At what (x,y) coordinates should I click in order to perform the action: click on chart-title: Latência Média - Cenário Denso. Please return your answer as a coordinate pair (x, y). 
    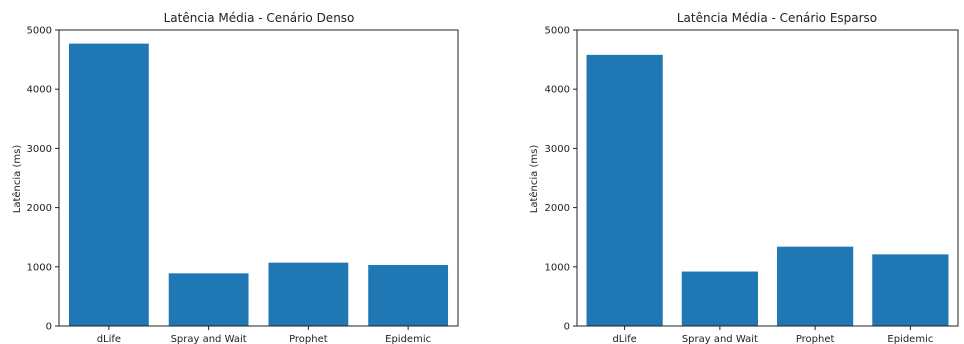
    Looking at the image, I should click on (259, 18).